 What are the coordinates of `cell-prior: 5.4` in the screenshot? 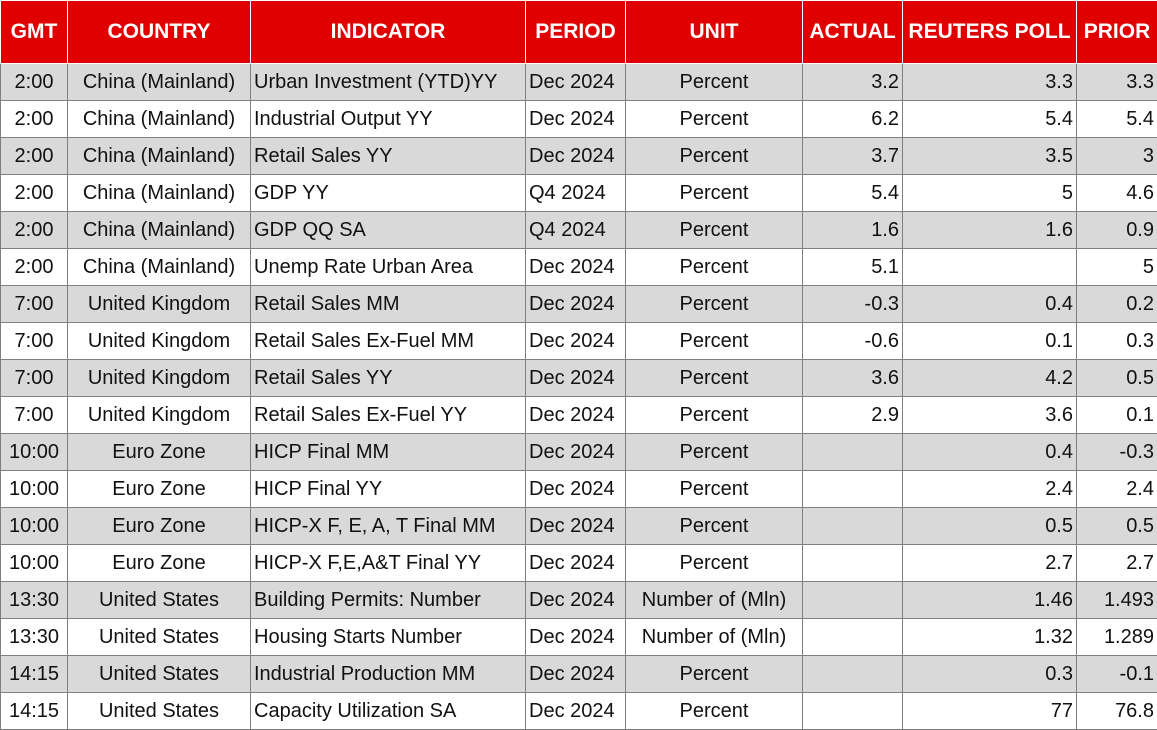 It's located at (1117, 119).